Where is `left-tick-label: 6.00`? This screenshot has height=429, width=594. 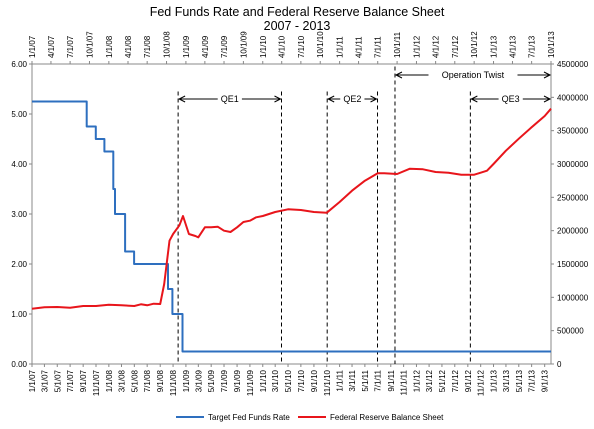 left-tick-label: 6.00 is located at coordinates (19, 64).